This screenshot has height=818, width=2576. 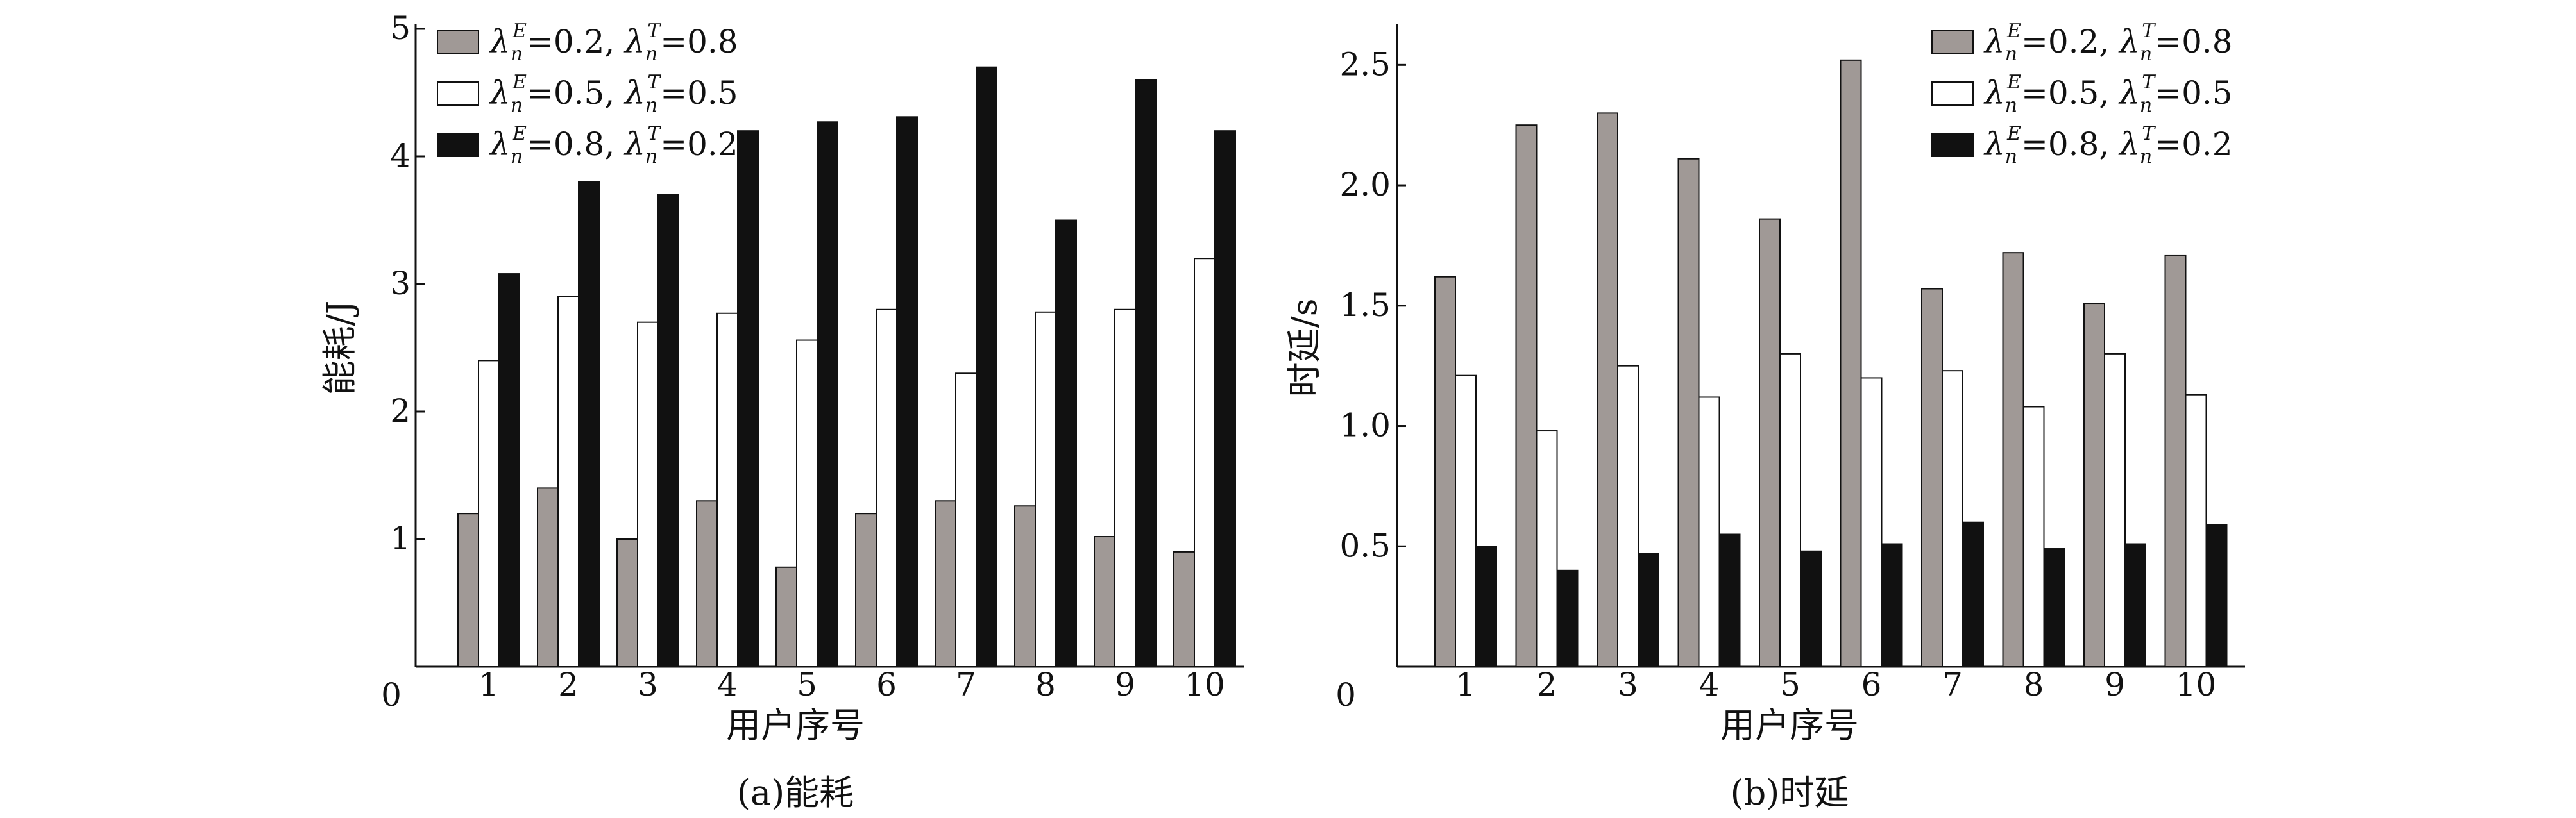 I want to click on y-axis-title: 时延/s, so click(x=1304, y=348).